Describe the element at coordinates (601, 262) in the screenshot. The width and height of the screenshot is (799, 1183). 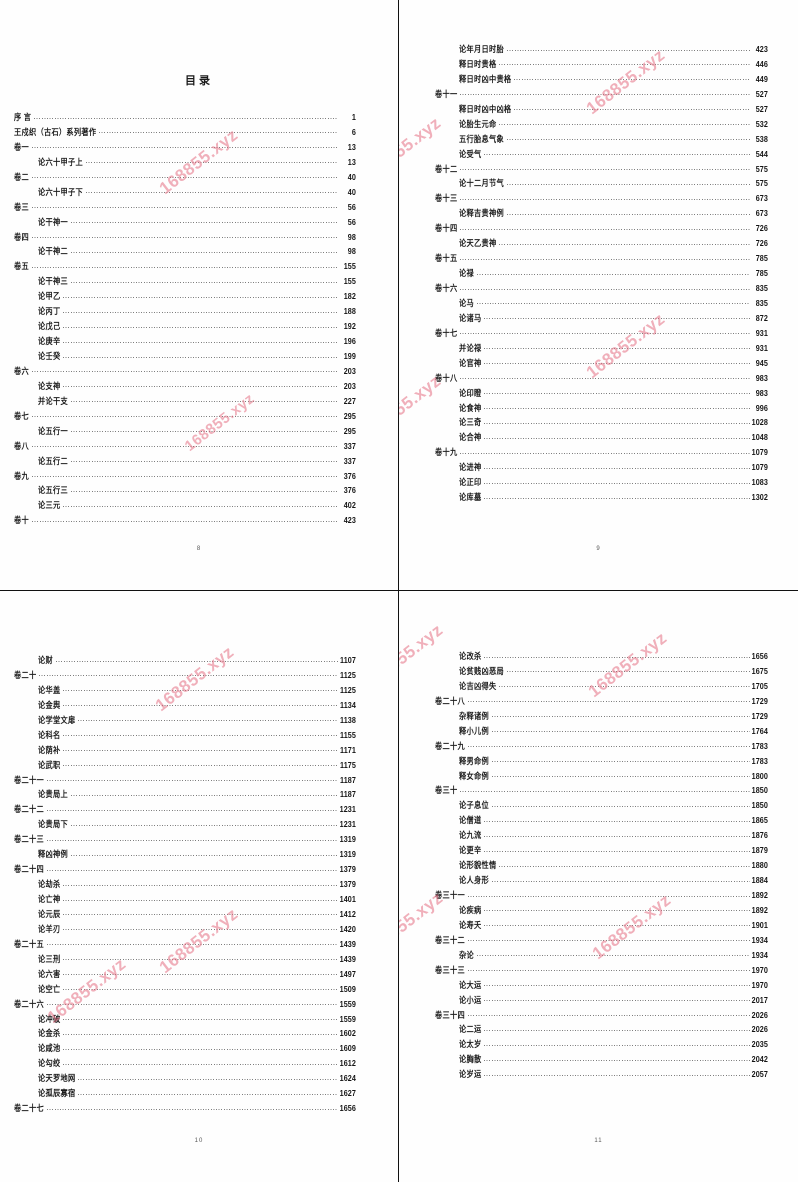
I see `toc-entry: 卷十五 785` at that location.